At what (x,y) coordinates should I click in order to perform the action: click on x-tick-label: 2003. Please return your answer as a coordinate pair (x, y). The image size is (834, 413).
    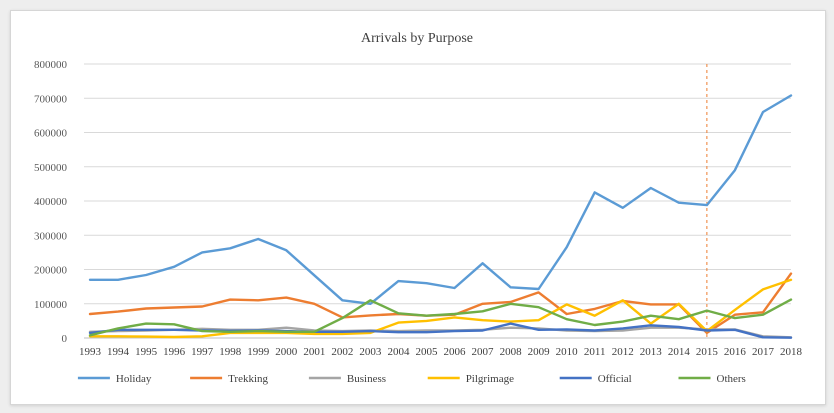
    Looking at the image, I should click on (370, 352).